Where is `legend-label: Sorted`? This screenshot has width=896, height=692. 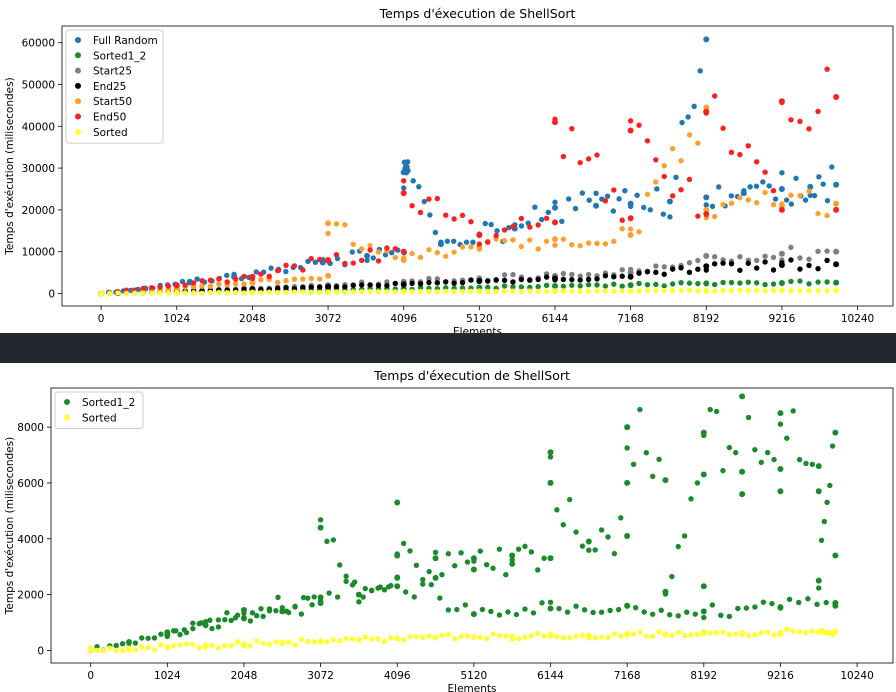
legend-label: Sorted is located at coordinates (99, 418).